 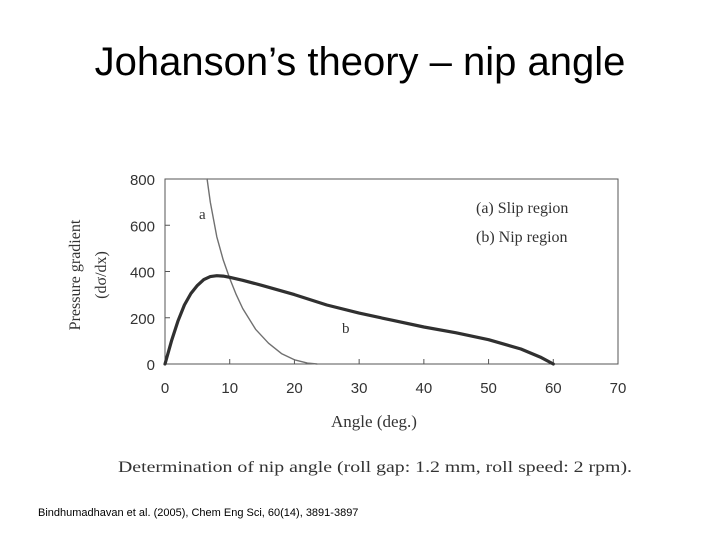 I want to click on x-tick-label: 60, so click(x=553, y=388).